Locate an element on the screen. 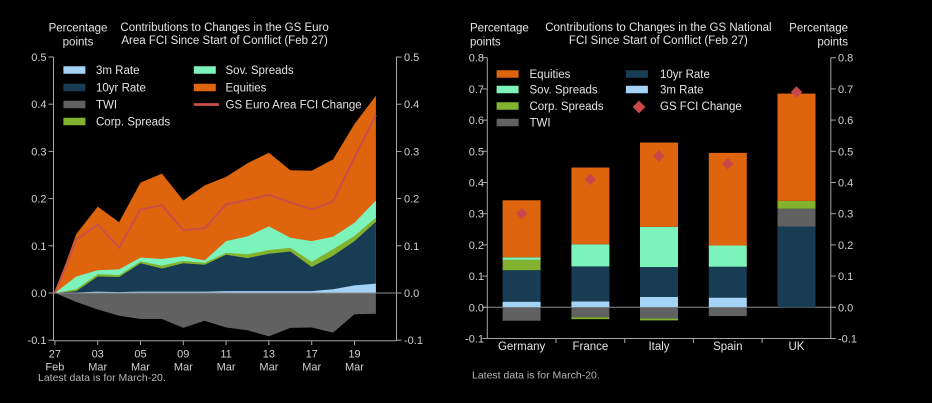 The image size is (932, 403). svg-text: GS FCI Change is located at coordinates (701, 107).